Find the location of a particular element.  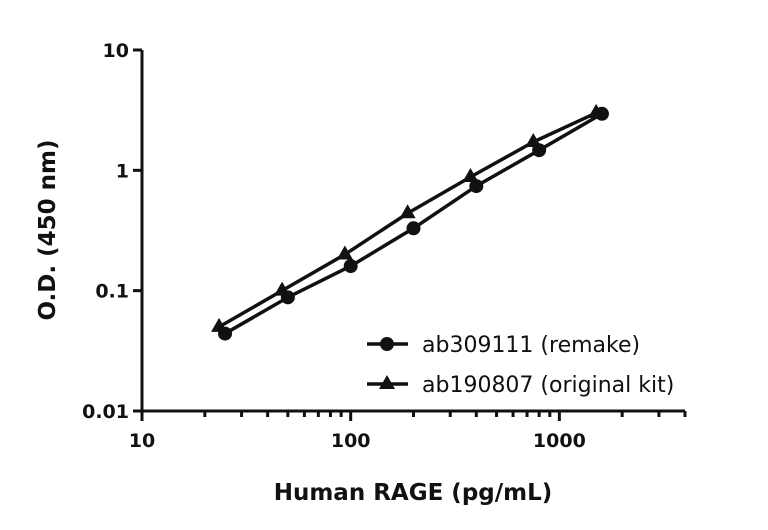

legend-circle-marker is located at coordinates (387, 344).